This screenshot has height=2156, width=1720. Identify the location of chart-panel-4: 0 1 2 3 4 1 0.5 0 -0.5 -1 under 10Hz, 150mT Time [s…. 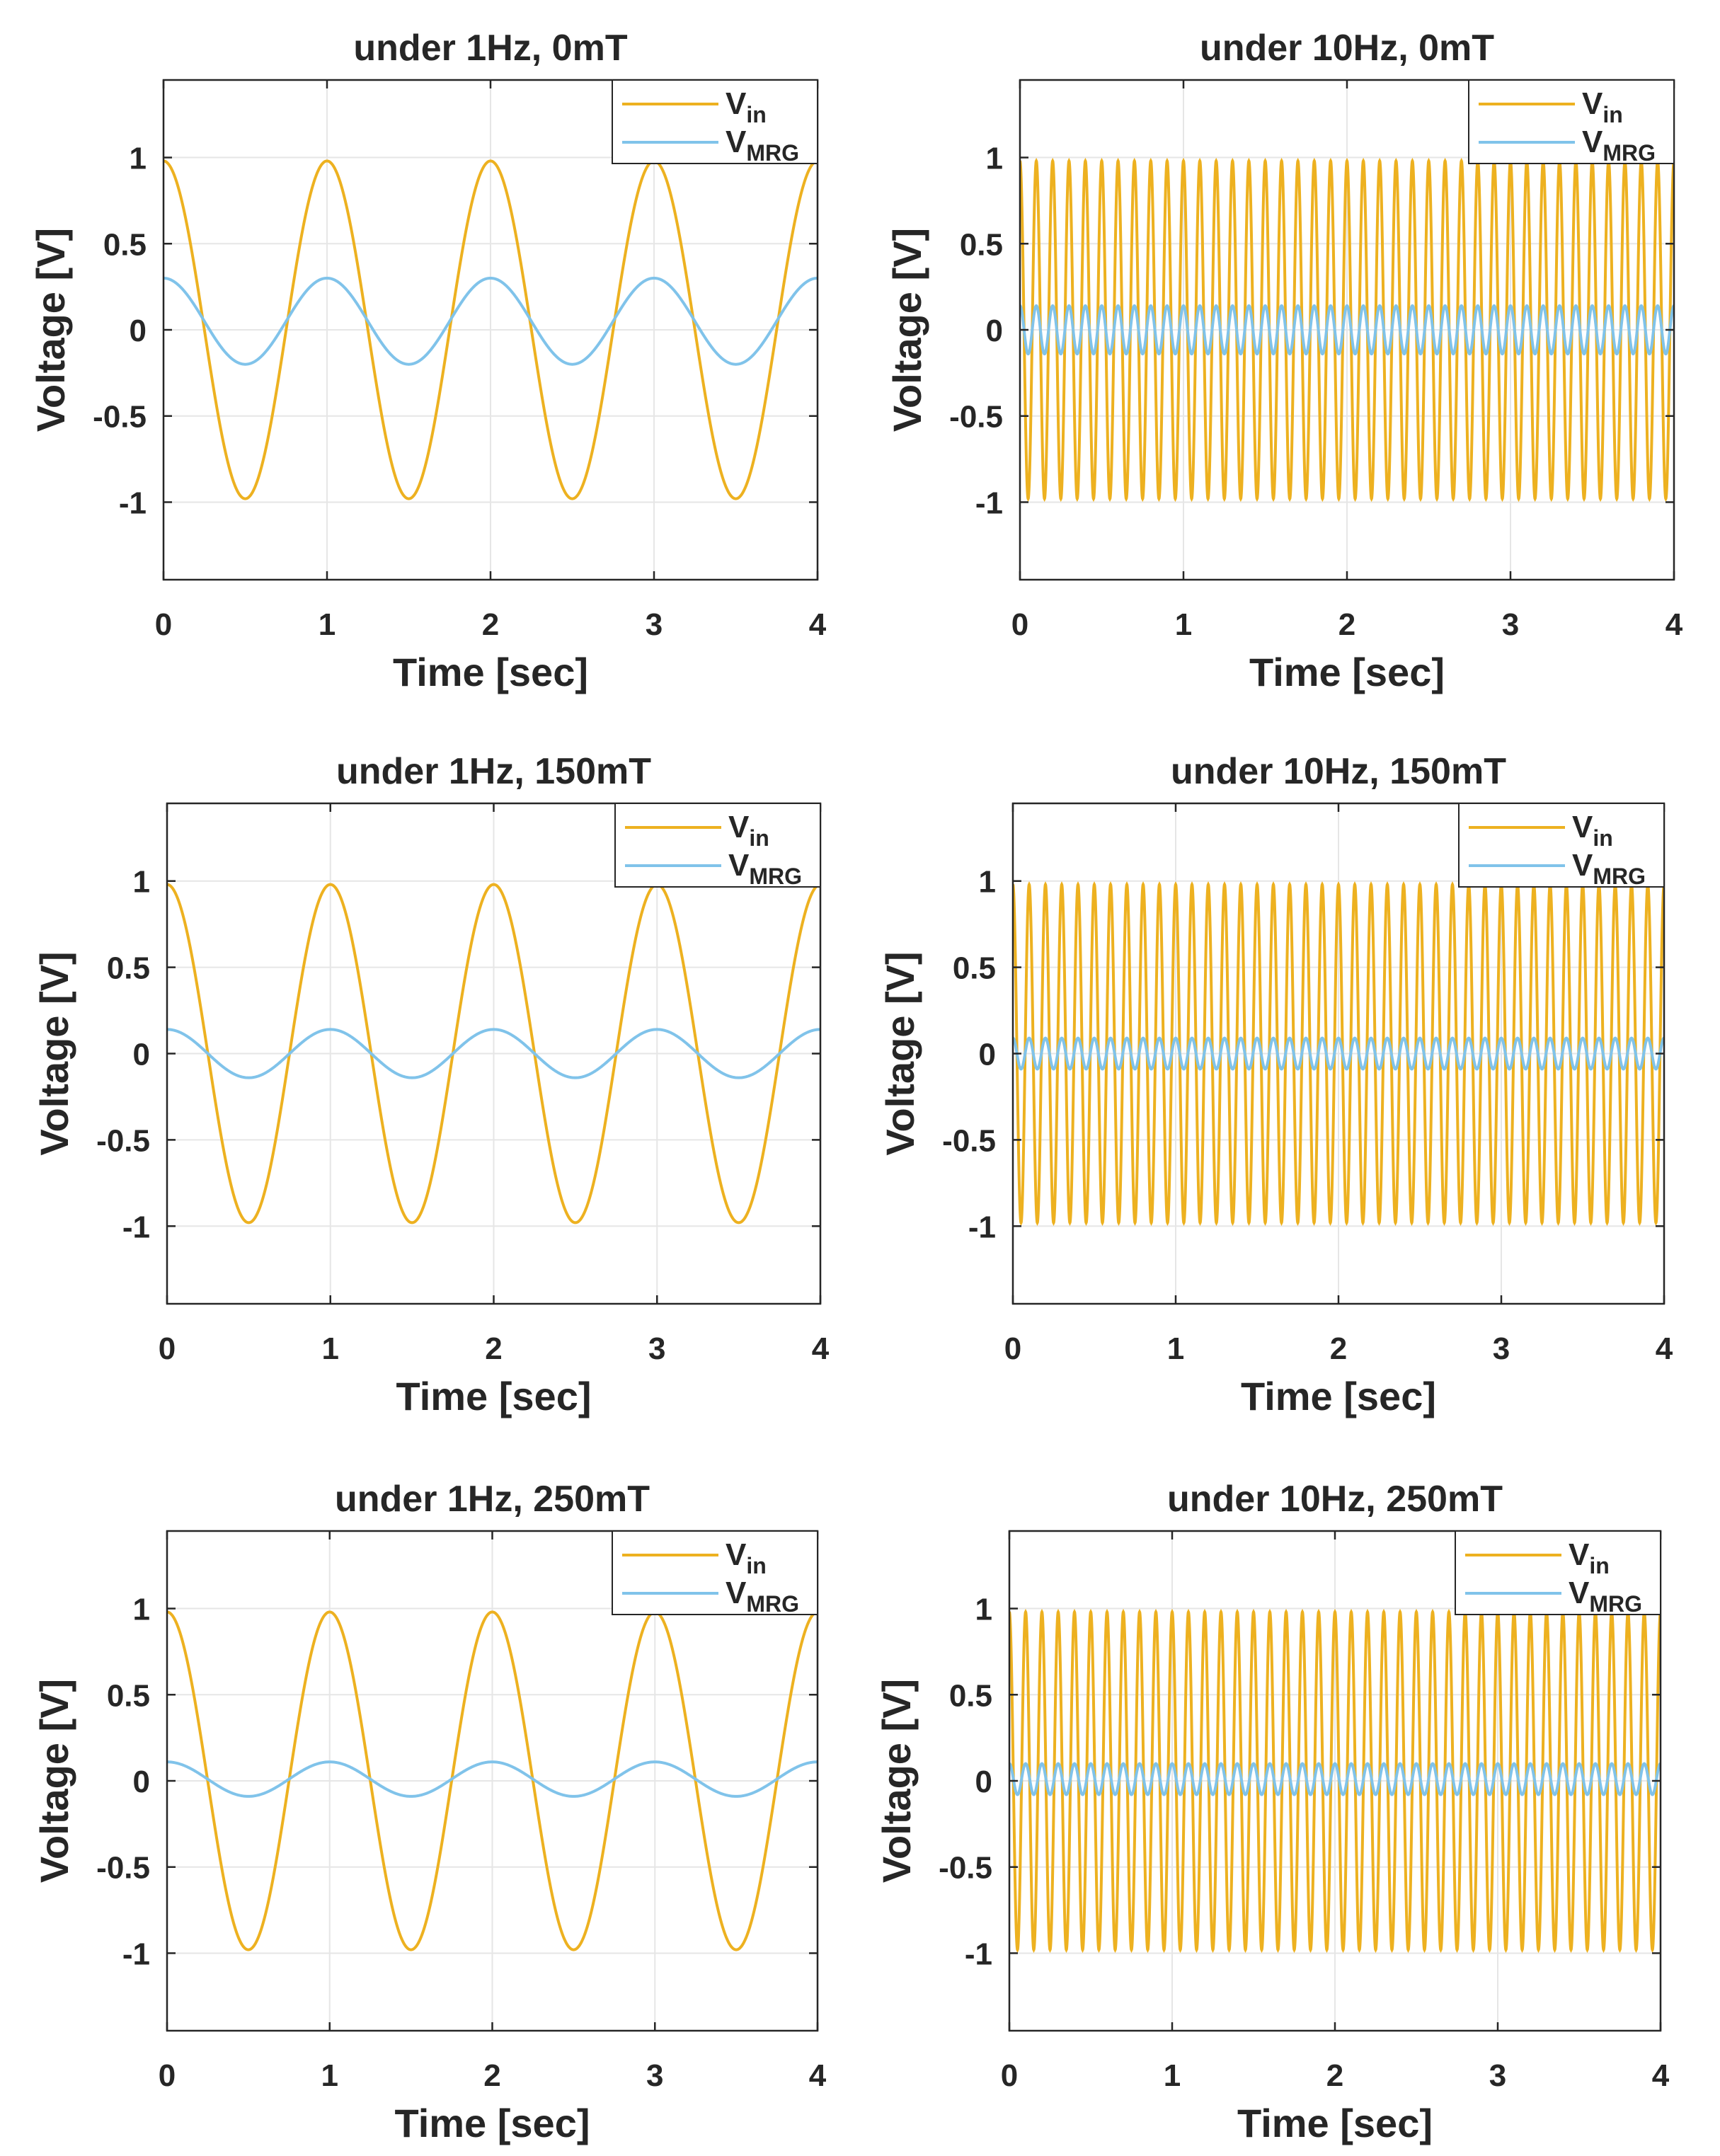
(1276, 1084).